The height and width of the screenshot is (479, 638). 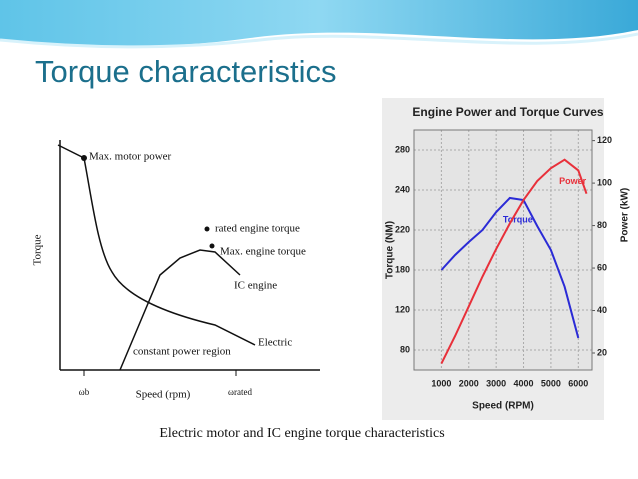 What do you see at coordinates (518, 219) in the screenshot?
I see `series-label: Torque` at bounding box center [518, 219].